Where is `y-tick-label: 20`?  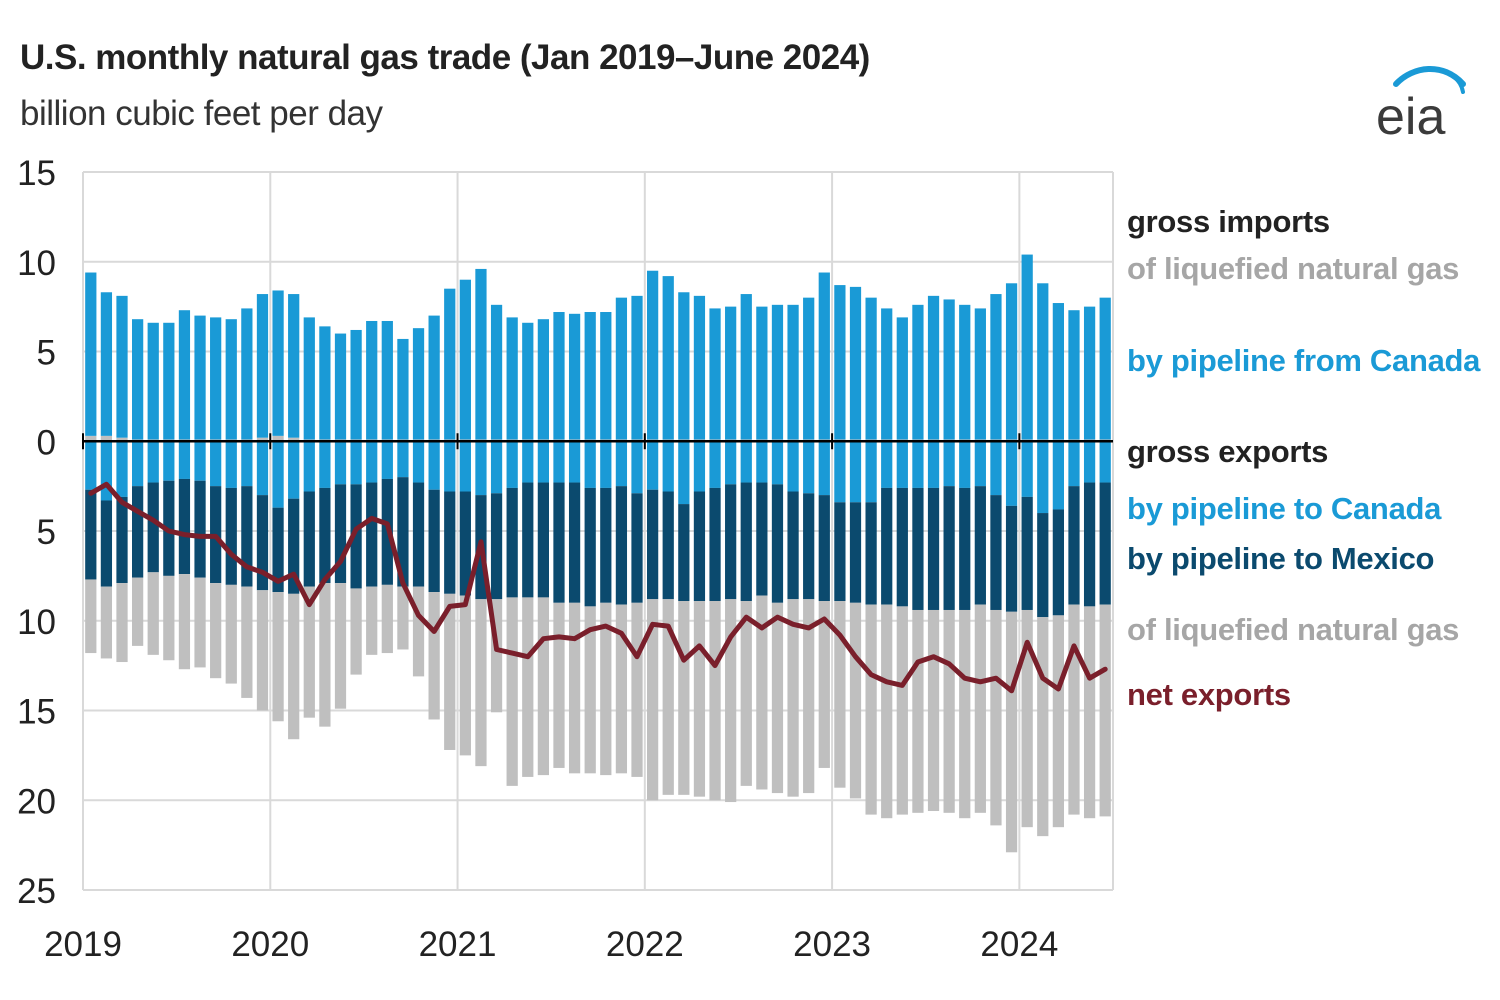 y-tick-label: 20 is located at coordinates (36, 801).